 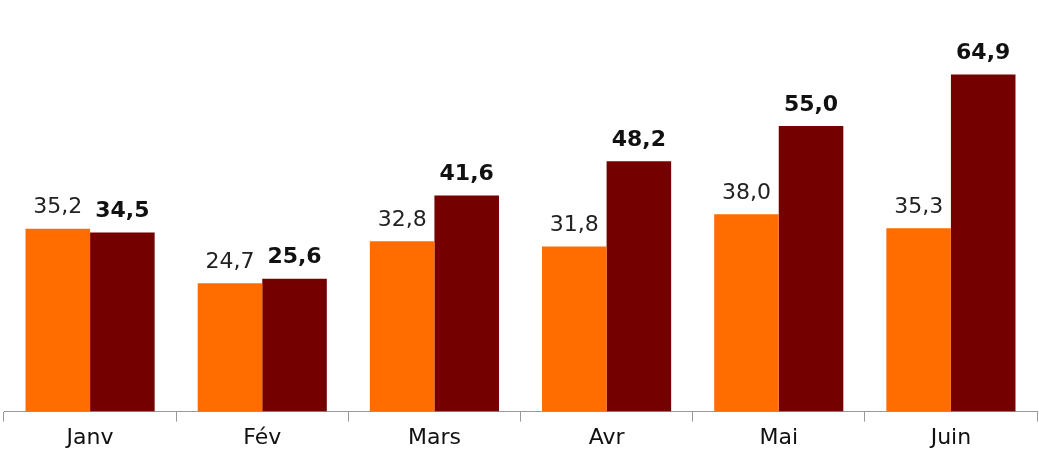 What do you see at coordinates (983, 52) in the screenshot?
I see `data-label: 64,9` at bounding box center [983, 52].